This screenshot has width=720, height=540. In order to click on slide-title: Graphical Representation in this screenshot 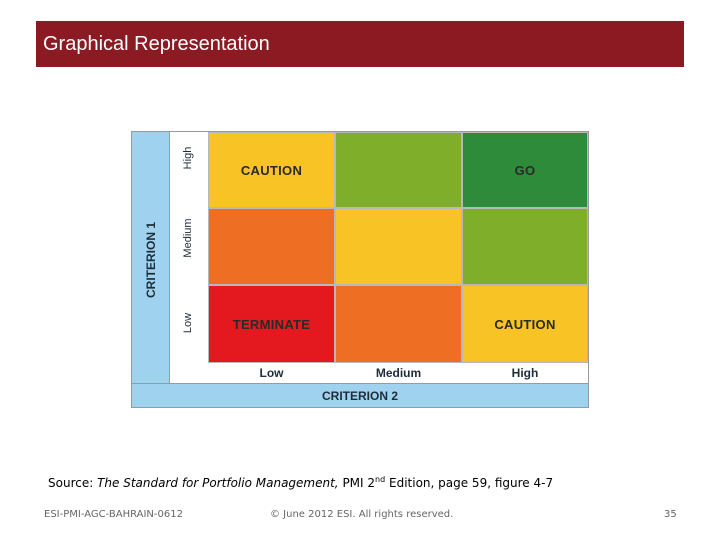, I will do `click(156, 43)`.